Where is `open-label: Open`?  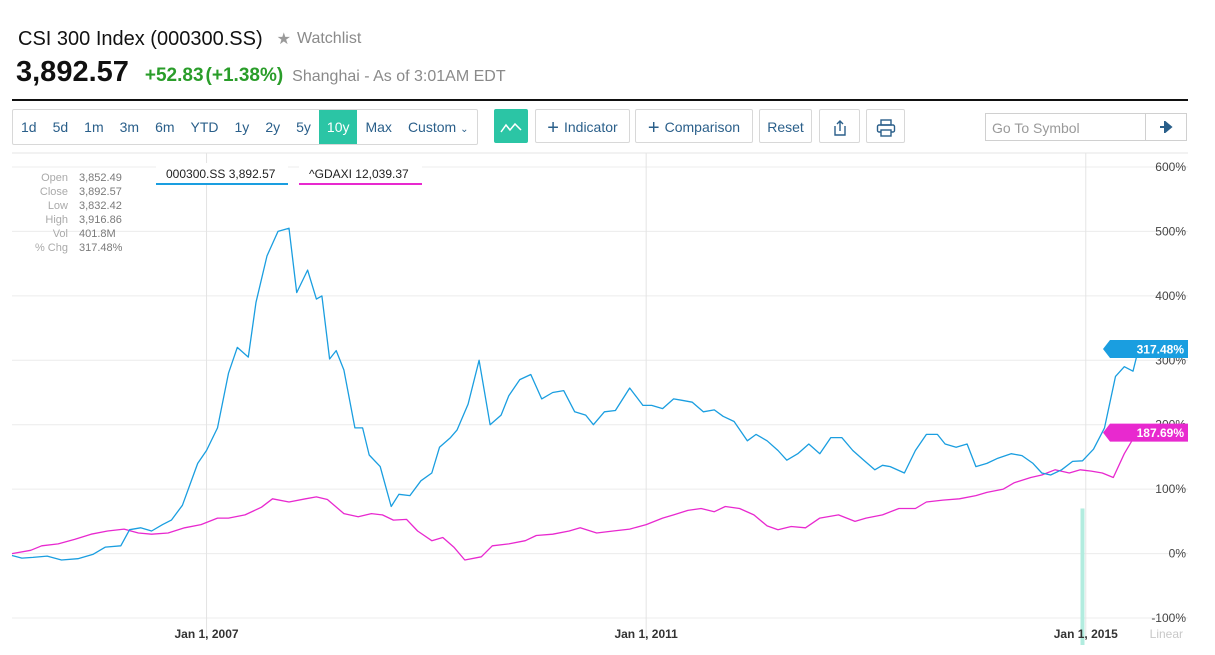
open-label: Open is located at coordinates (54, 178).